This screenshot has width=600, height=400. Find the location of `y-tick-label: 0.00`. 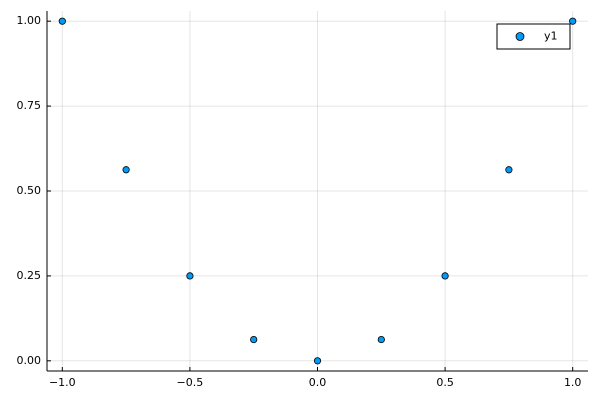

y-tick-label: 0.00 is located at coordinates (29, 360).